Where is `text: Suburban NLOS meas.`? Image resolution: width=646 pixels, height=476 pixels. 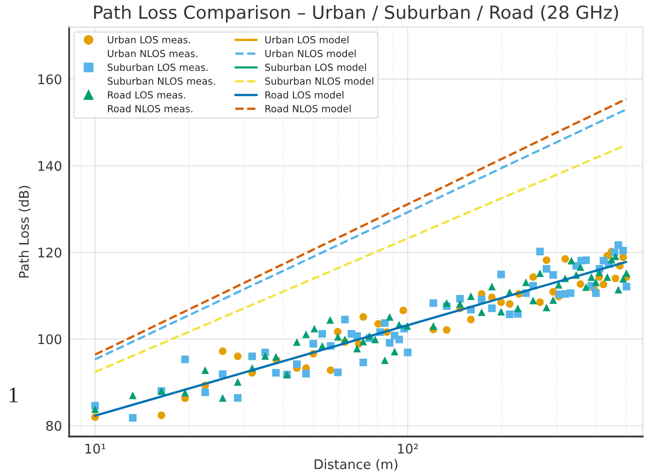
text: Suburban NLOS meas. is located at coordinates (161, 81).